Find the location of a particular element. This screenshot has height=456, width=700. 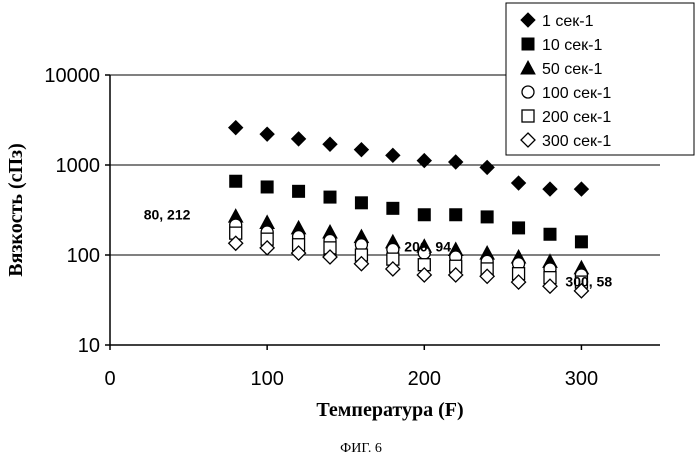

x-tick-label: 200 is located at coordinates (424, 379).